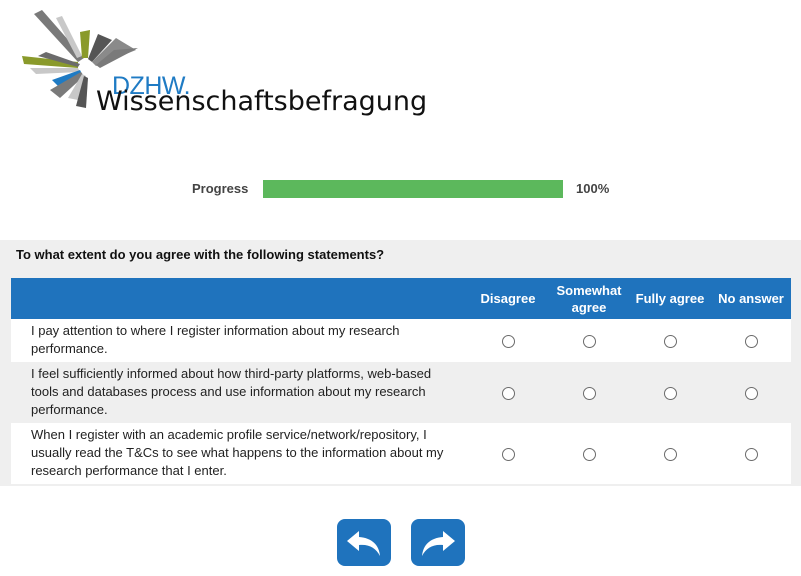 The height and width of the screenshot is (576, 801). I want to click on column-header-somewhat-agree: Somewhat agree, so click(589, 298).